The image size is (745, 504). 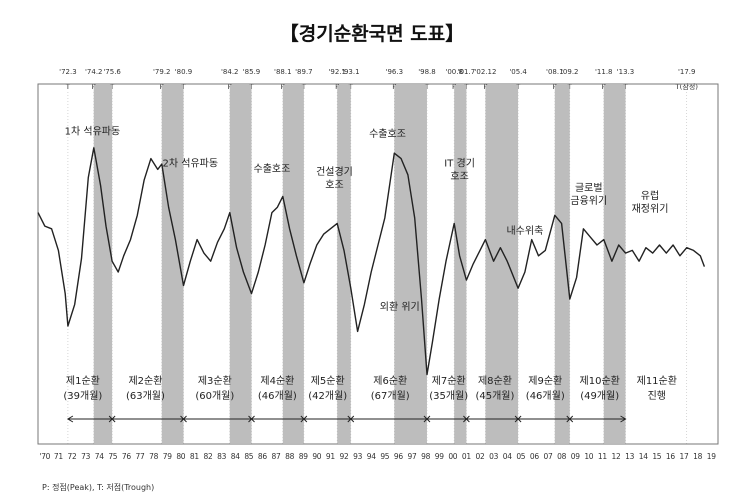 What do you see at coordinates (83, 381) in the screenshot?
I see `cycle-label: 제1순환` at bounding box center [83, 381].